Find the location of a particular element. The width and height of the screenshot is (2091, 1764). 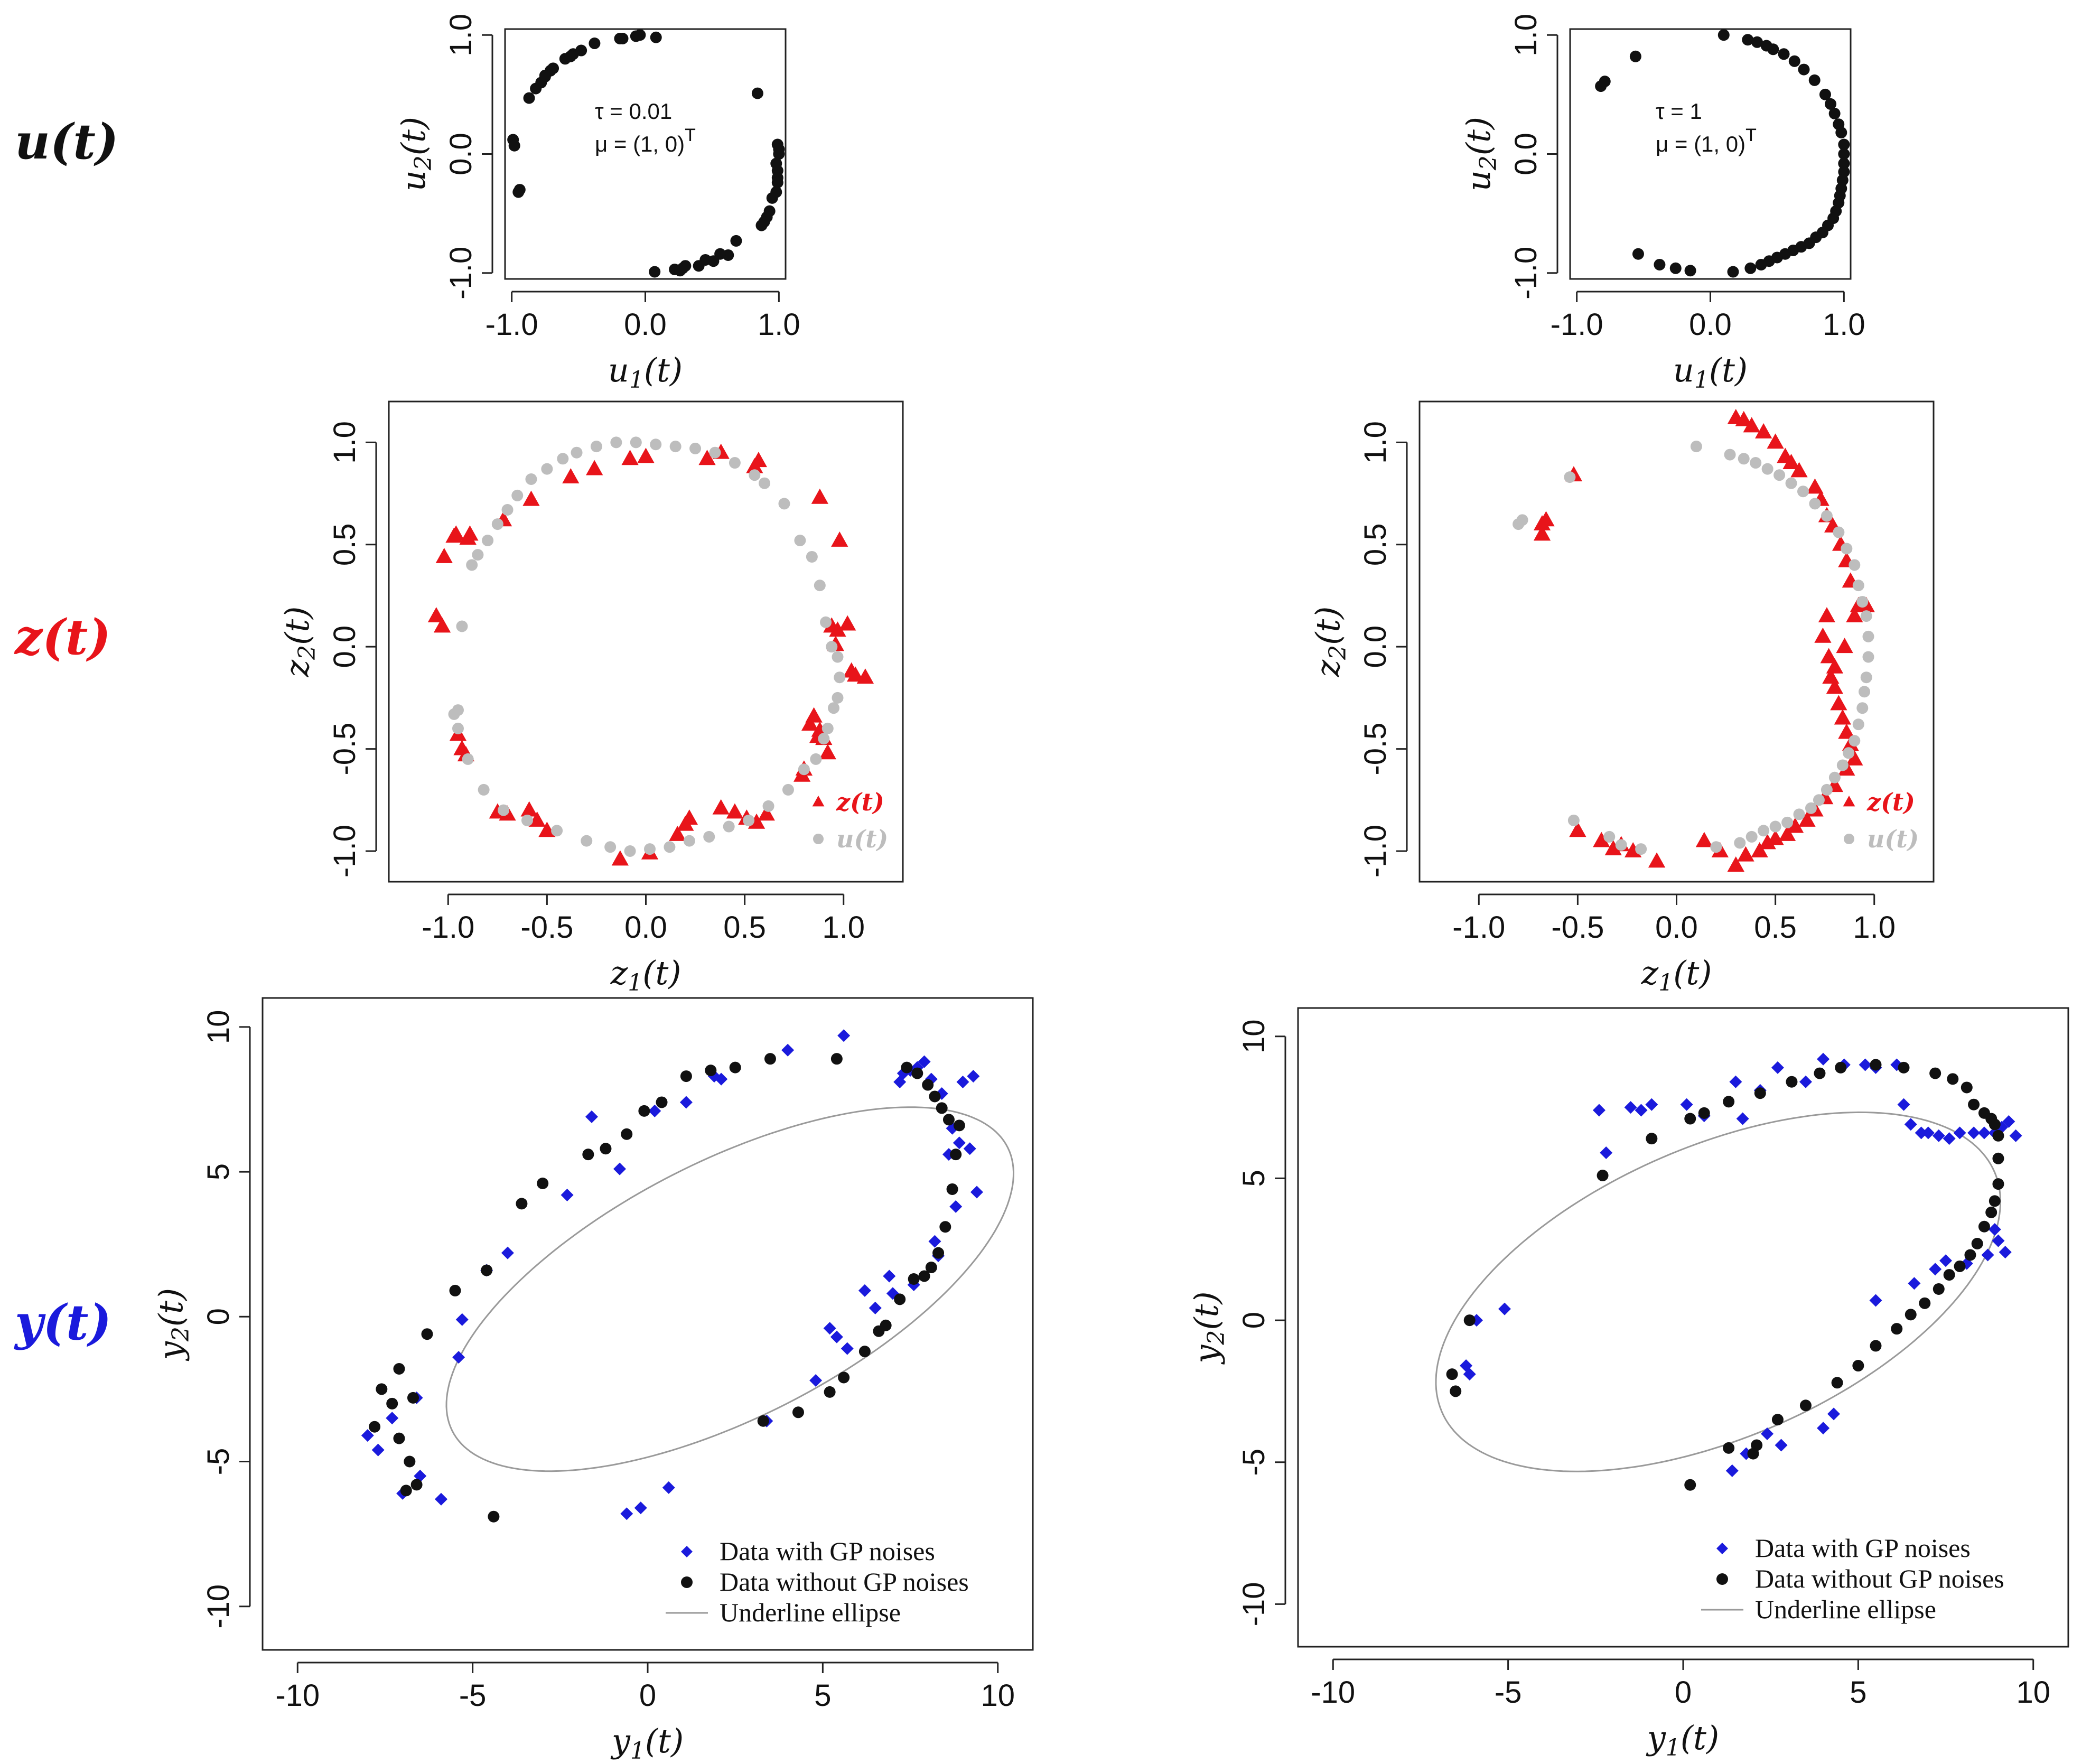

legend-z-marker is located at coordinates (818, 801).